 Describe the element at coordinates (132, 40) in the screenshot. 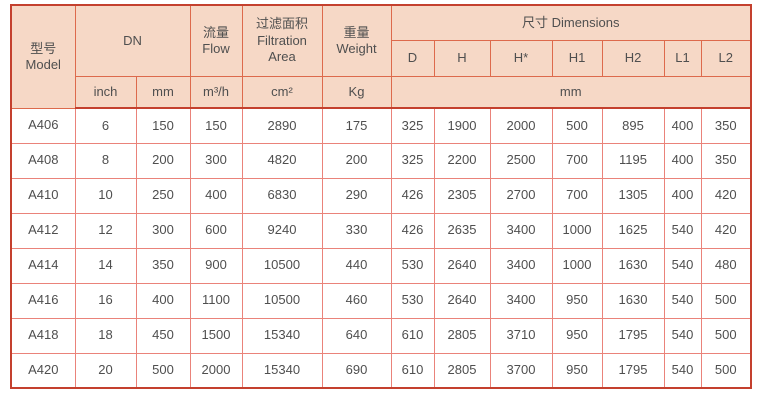

I see `header-dn: DN` at that location.